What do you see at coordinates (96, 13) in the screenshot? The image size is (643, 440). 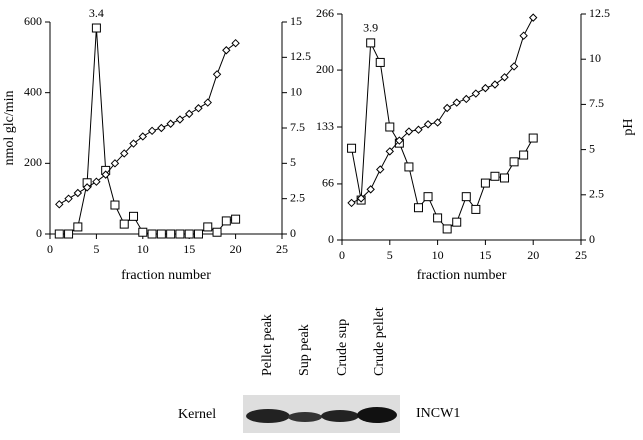 I see `annotation: 3.4` at bounding box center [96, 13].